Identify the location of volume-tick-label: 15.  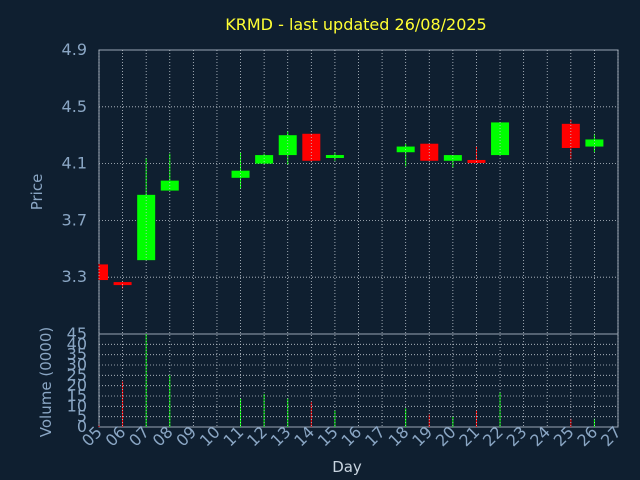
(77, 395).